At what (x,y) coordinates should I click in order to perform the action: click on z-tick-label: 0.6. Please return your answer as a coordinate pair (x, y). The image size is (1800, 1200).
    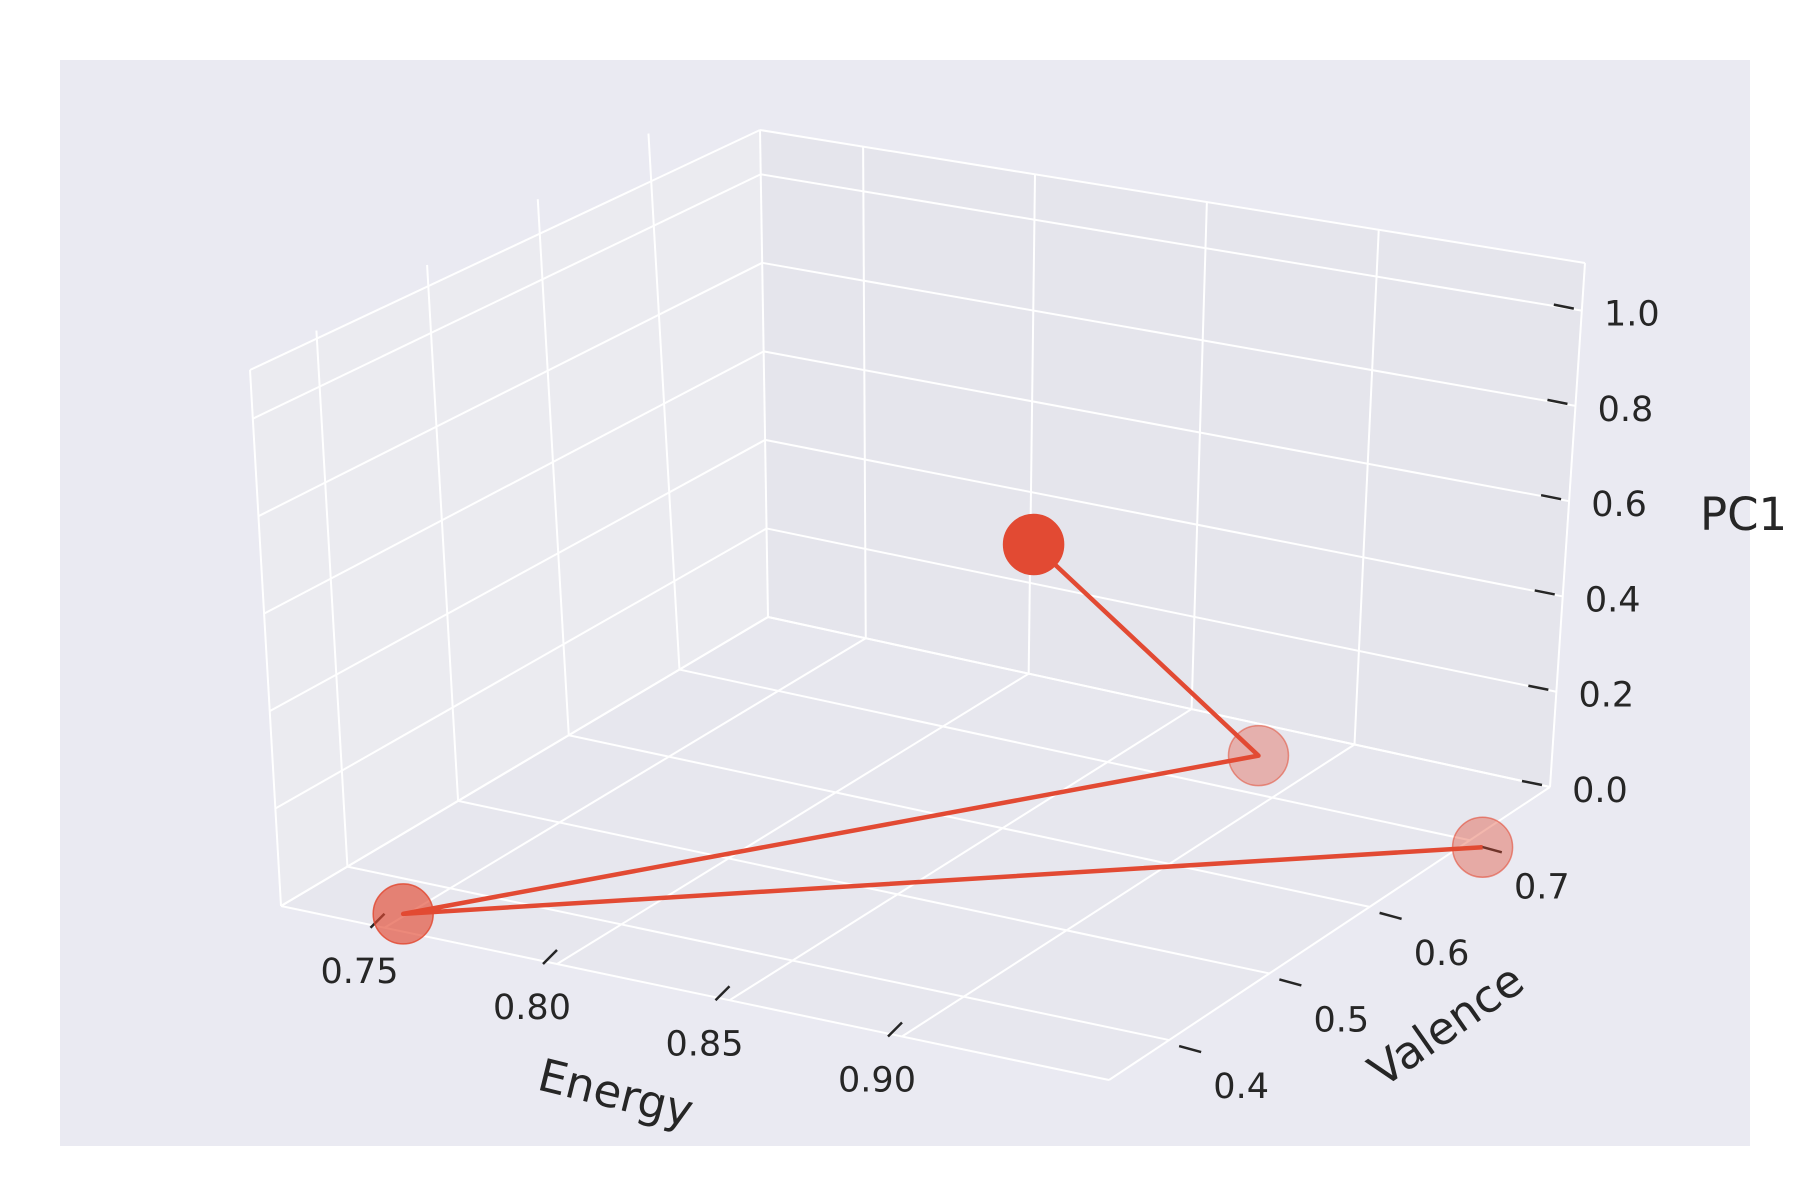
    Looking at the image, I should click on (1619, 505).